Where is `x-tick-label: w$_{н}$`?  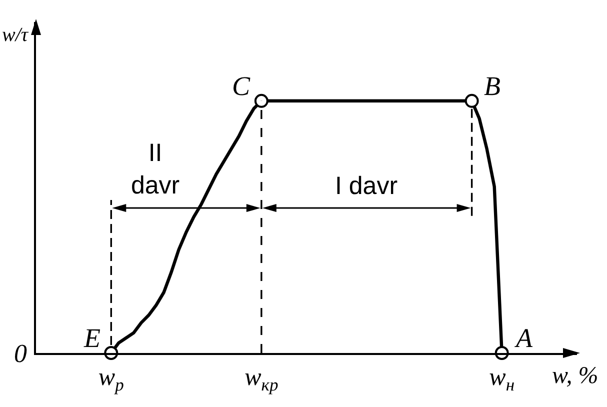
x-tick-label: w$_{н}$ is located at coordinates (502, 379).